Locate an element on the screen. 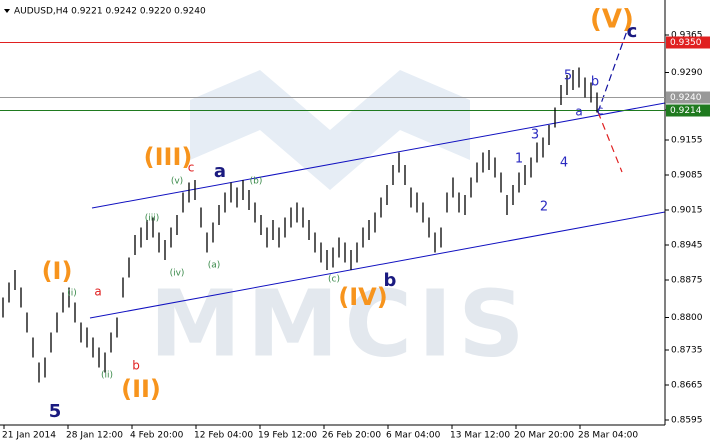 This screenshot has width=710, height=445. wave-label: (b) is located at coordinates (256, 182).